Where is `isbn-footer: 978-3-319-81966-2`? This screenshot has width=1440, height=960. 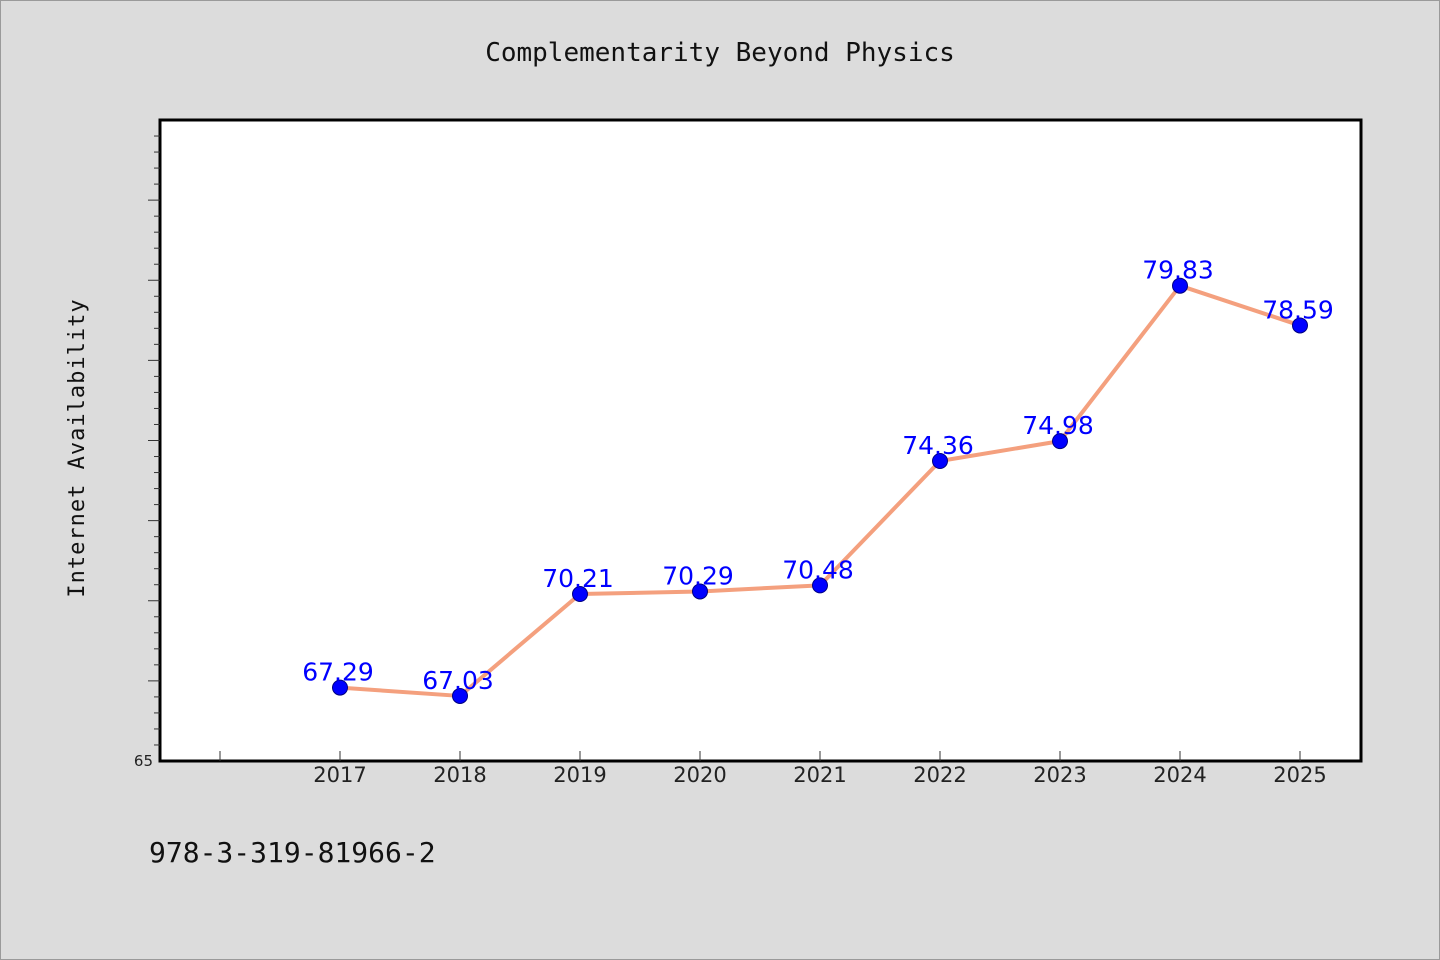
isbn-footer: 978-3-319-81966-2 is located at coordinates (292, 852).